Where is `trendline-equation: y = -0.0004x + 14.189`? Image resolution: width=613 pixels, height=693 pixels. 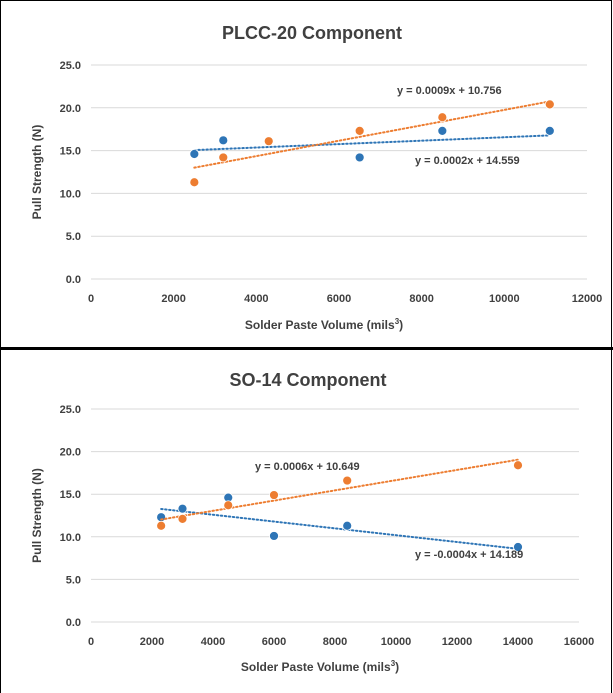
trendline-equation: y = -0.0004x + 14.189 is located at coordinates (469, 555).